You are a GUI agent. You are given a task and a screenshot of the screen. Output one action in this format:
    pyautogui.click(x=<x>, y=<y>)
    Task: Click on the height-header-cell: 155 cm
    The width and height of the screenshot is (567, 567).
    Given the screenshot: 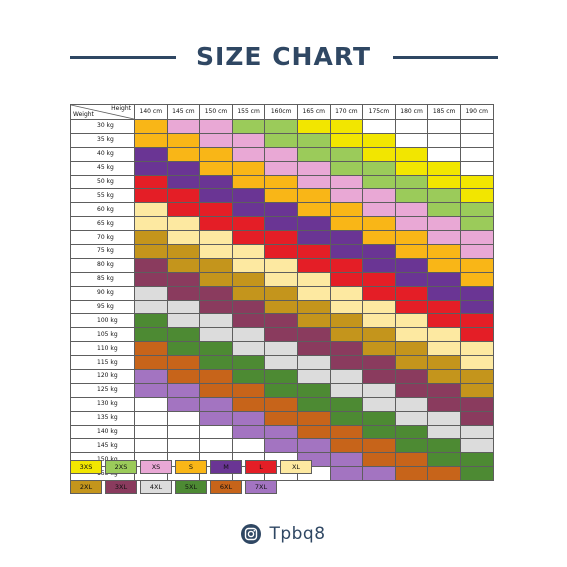 What is the action you would take?
    pyautogui.click(x=248, y=112)
    